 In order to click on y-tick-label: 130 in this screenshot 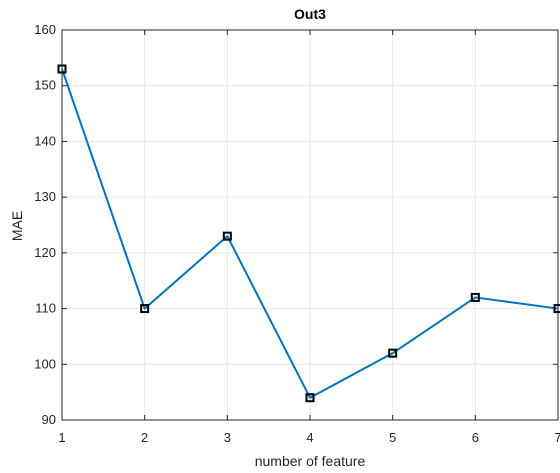, I will do `click(45, 196)`.